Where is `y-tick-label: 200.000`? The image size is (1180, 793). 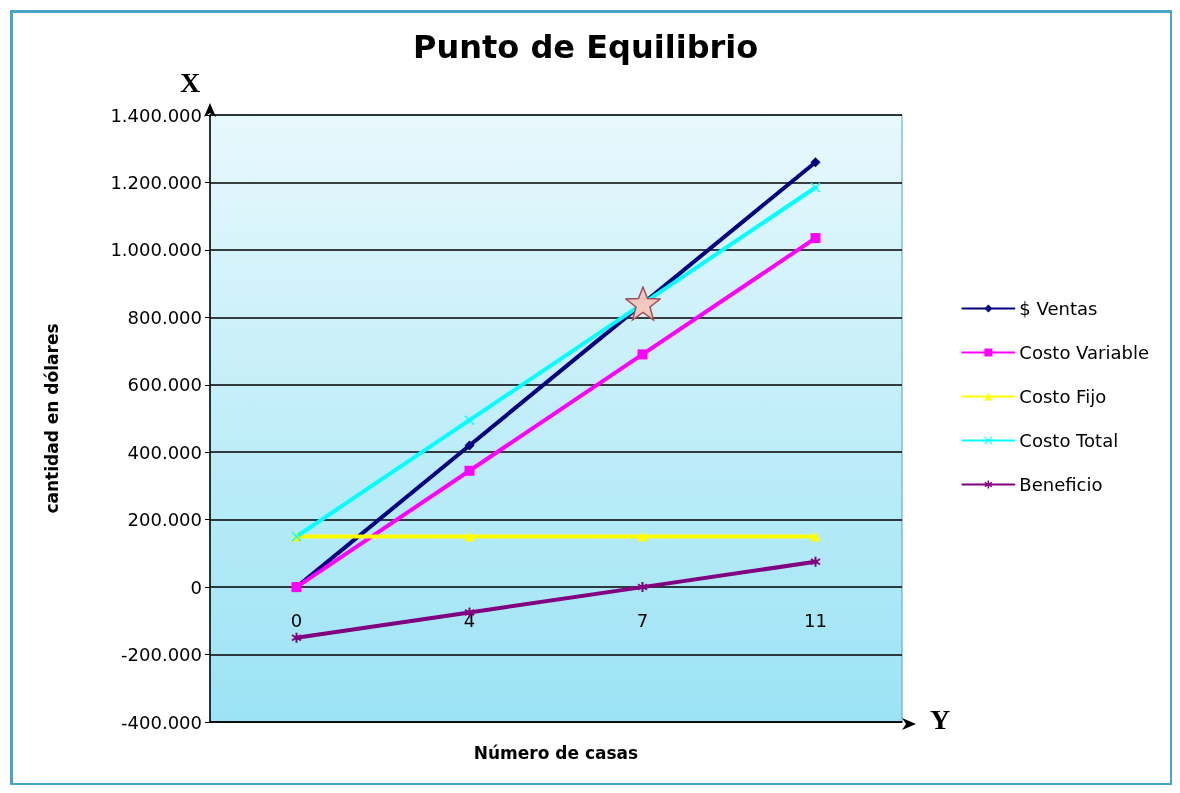 y-tick-label: 200.000 is located at coordinates (164, 520).